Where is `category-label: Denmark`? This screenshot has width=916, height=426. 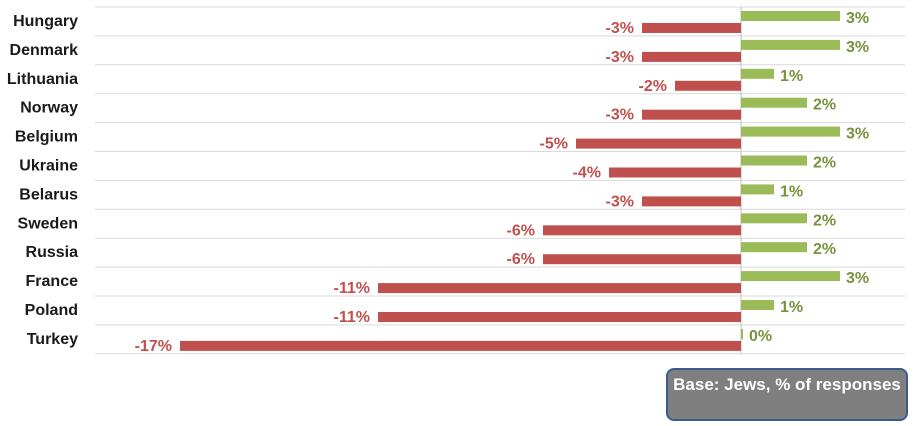
category-label: Denmark is located at coordinates (44, 50).